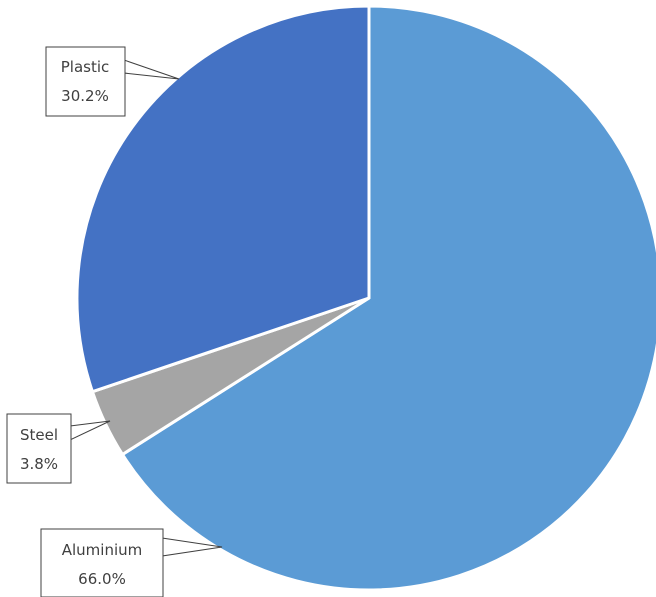 This screenshot has width=656, height=597. Describe the element at coordinates (151, 69) in the screenshot. I see `callout-plastic-leader` at that location.